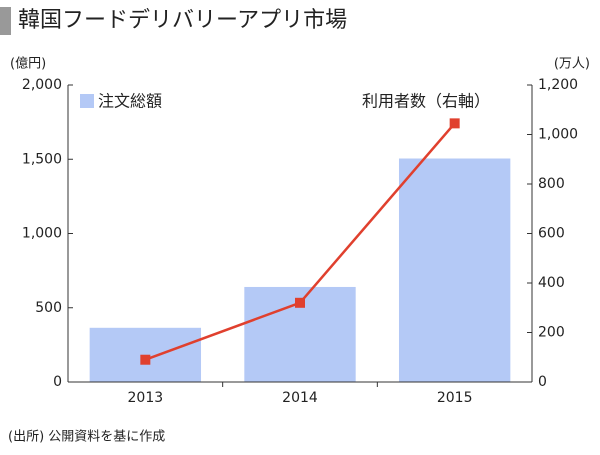  Describe the element at coordinates (551, 283) in the screenshot. I see `y2-tick-label: 400` at that location.